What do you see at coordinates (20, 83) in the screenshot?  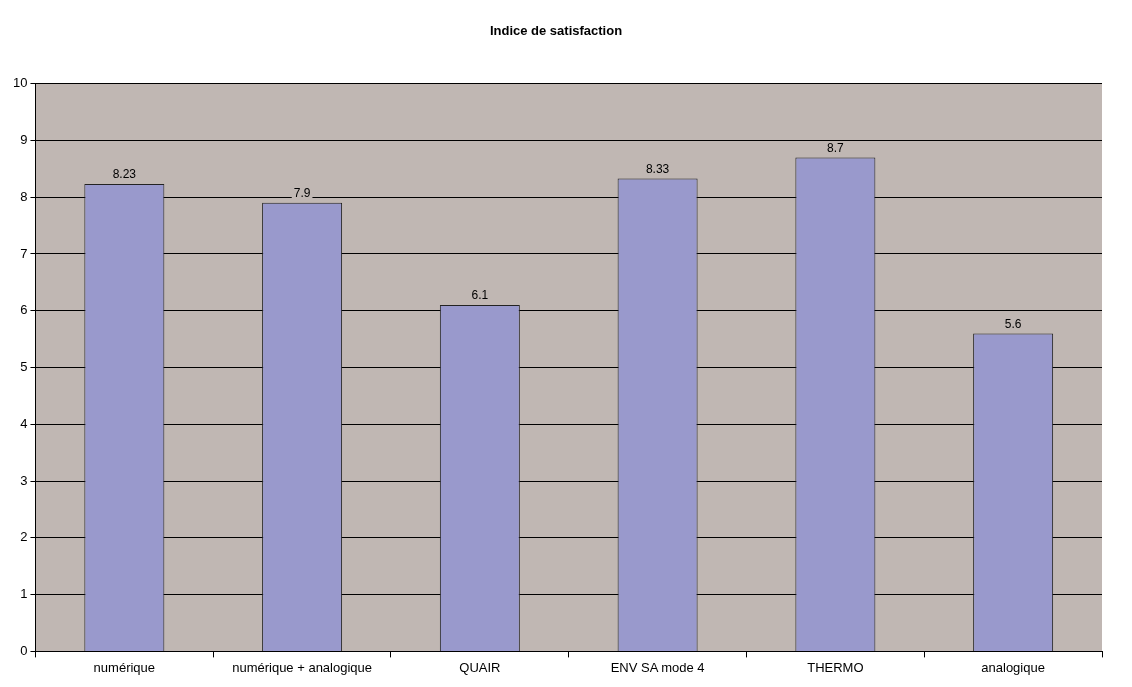 I see `y-tick-label: 10` at bounding box center [20, 83].